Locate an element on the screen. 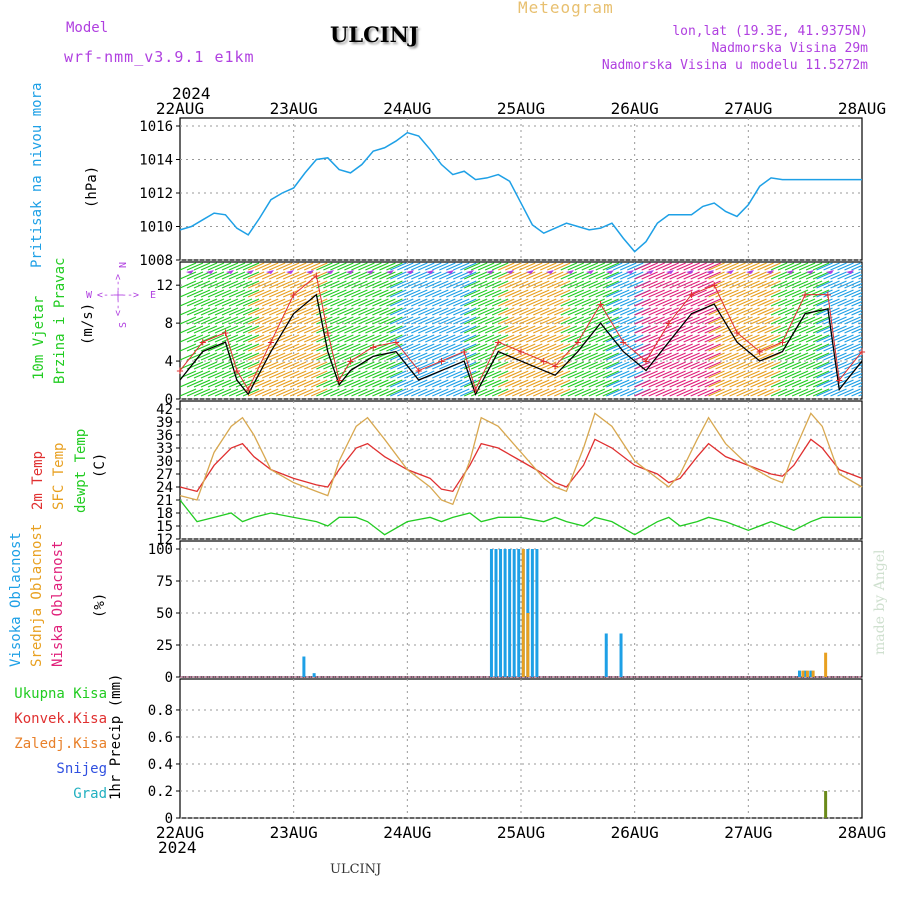 This screenshot has width=900, height=900. wind-gust-line is located at coordinates (521, 332).